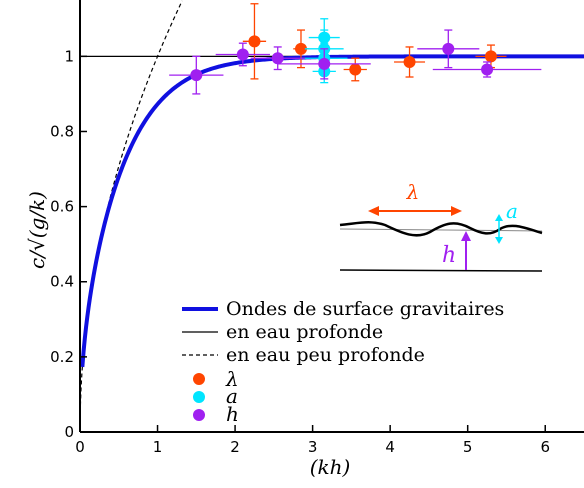 This screenshot has width=584, height=488. What do you see at coordinates (449, 255) in the screenshot?
I see `depth-label: h` at bounding box center [449, 255].